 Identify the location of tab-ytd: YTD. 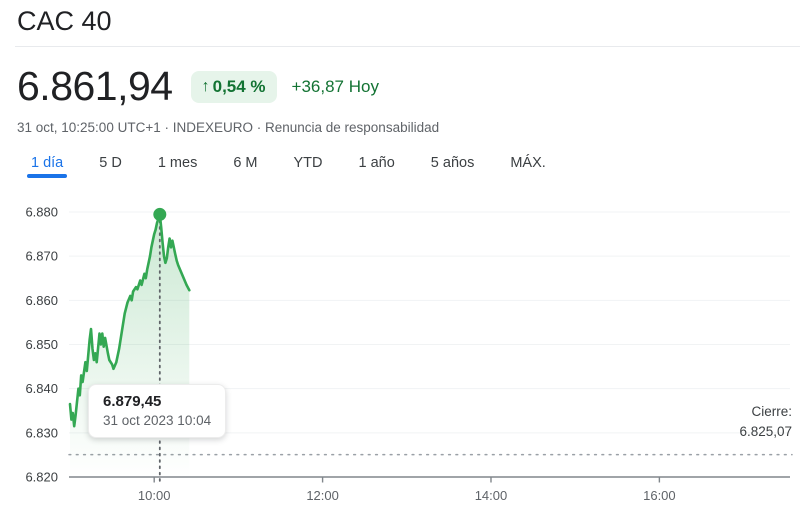
(308, 163).